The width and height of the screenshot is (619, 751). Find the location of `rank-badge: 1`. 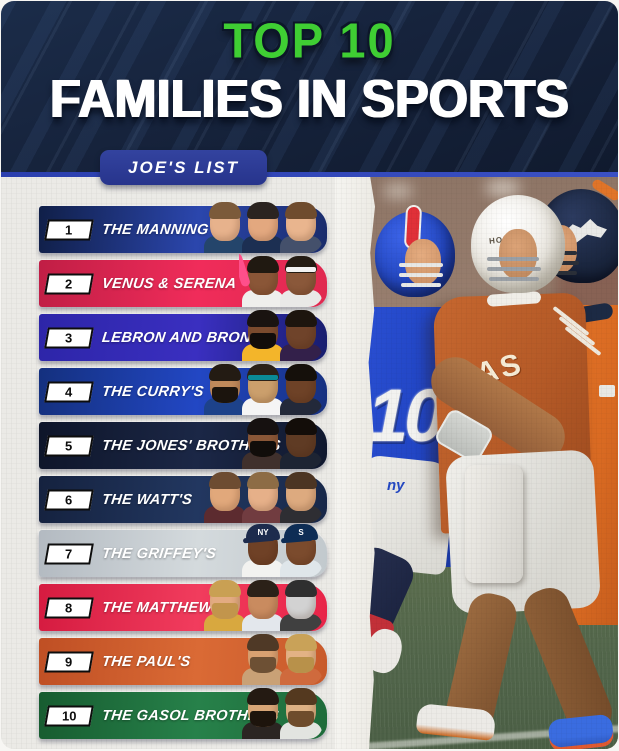

rank-badge: 1 is located at coordinates (69, 229).